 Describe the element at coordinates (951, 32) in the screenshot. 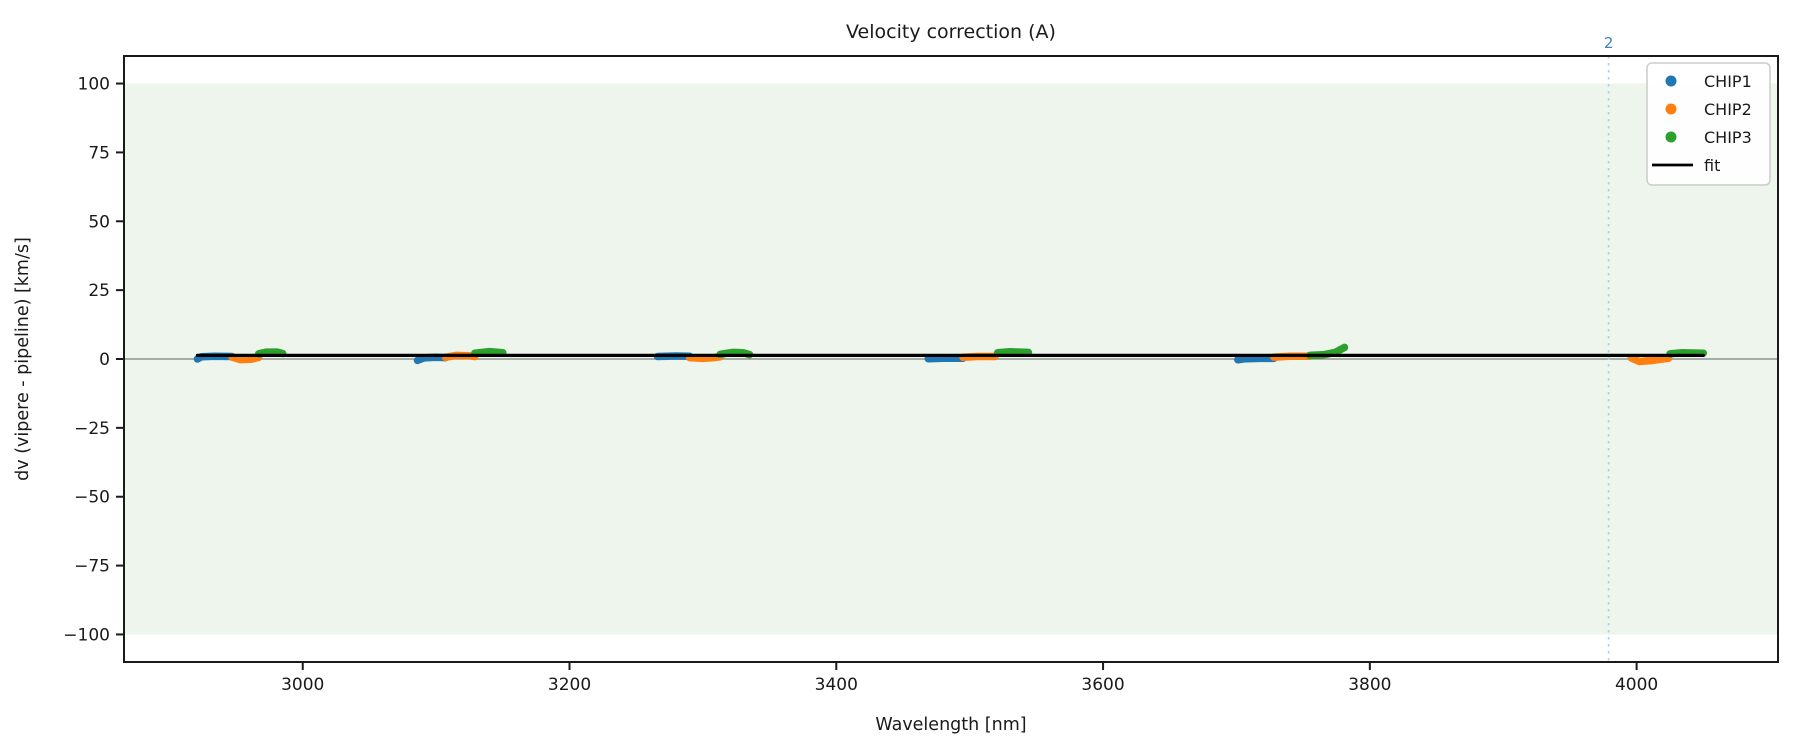

I see `chart-title: Velocity correction (A)` at that location.